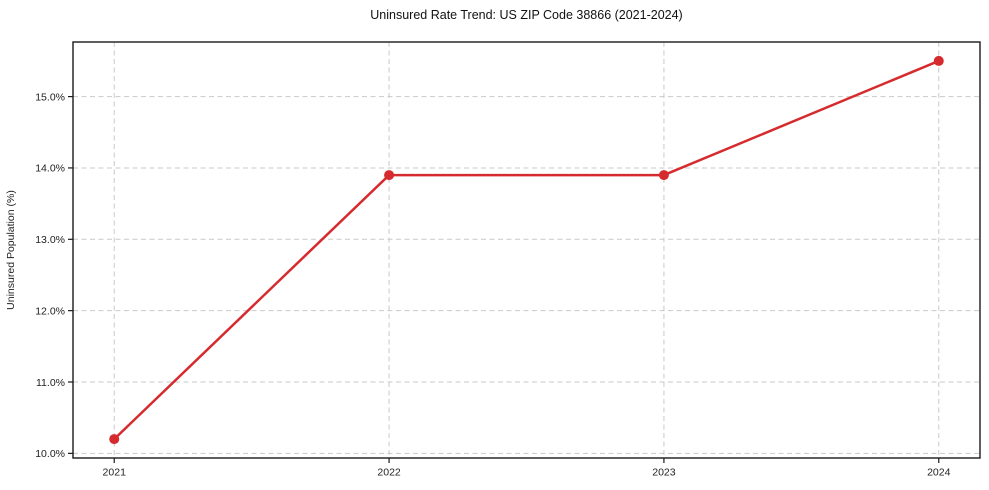  I want to click on y-tick-label: 11.0%, so click(50, 383).